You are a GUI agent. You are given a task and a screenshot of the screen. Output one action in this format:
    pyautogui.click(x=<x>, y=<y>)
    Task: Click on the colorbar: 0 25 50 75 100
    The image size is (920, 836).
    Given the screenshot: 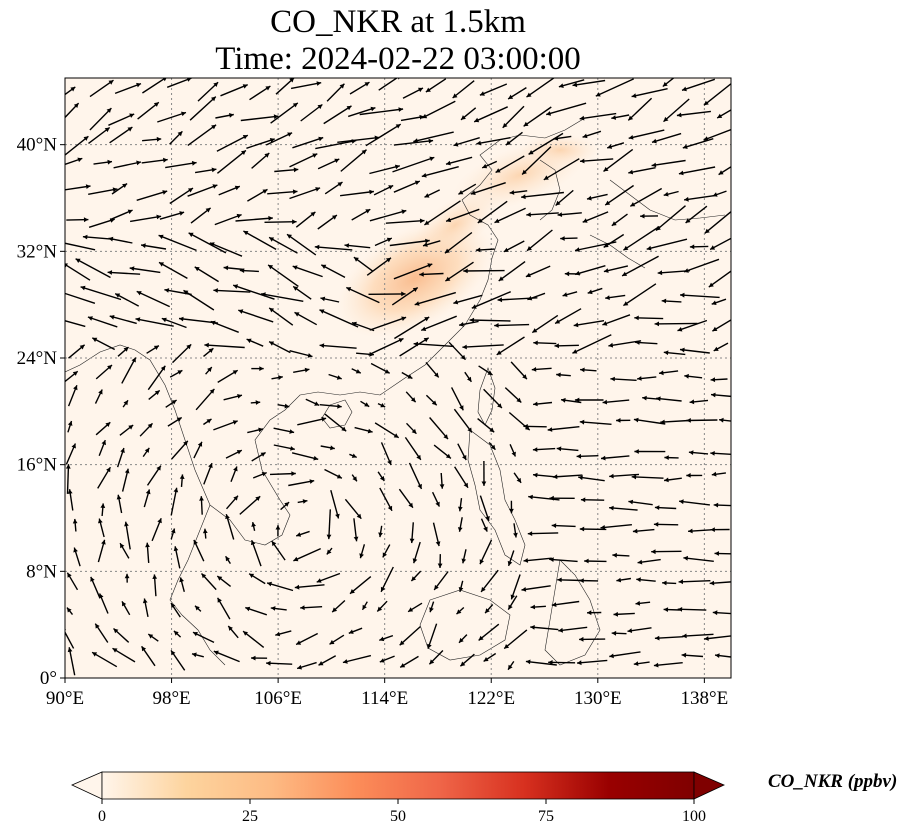 What is the action you would take?
    pyautogui.click(x=398, y=798)
    